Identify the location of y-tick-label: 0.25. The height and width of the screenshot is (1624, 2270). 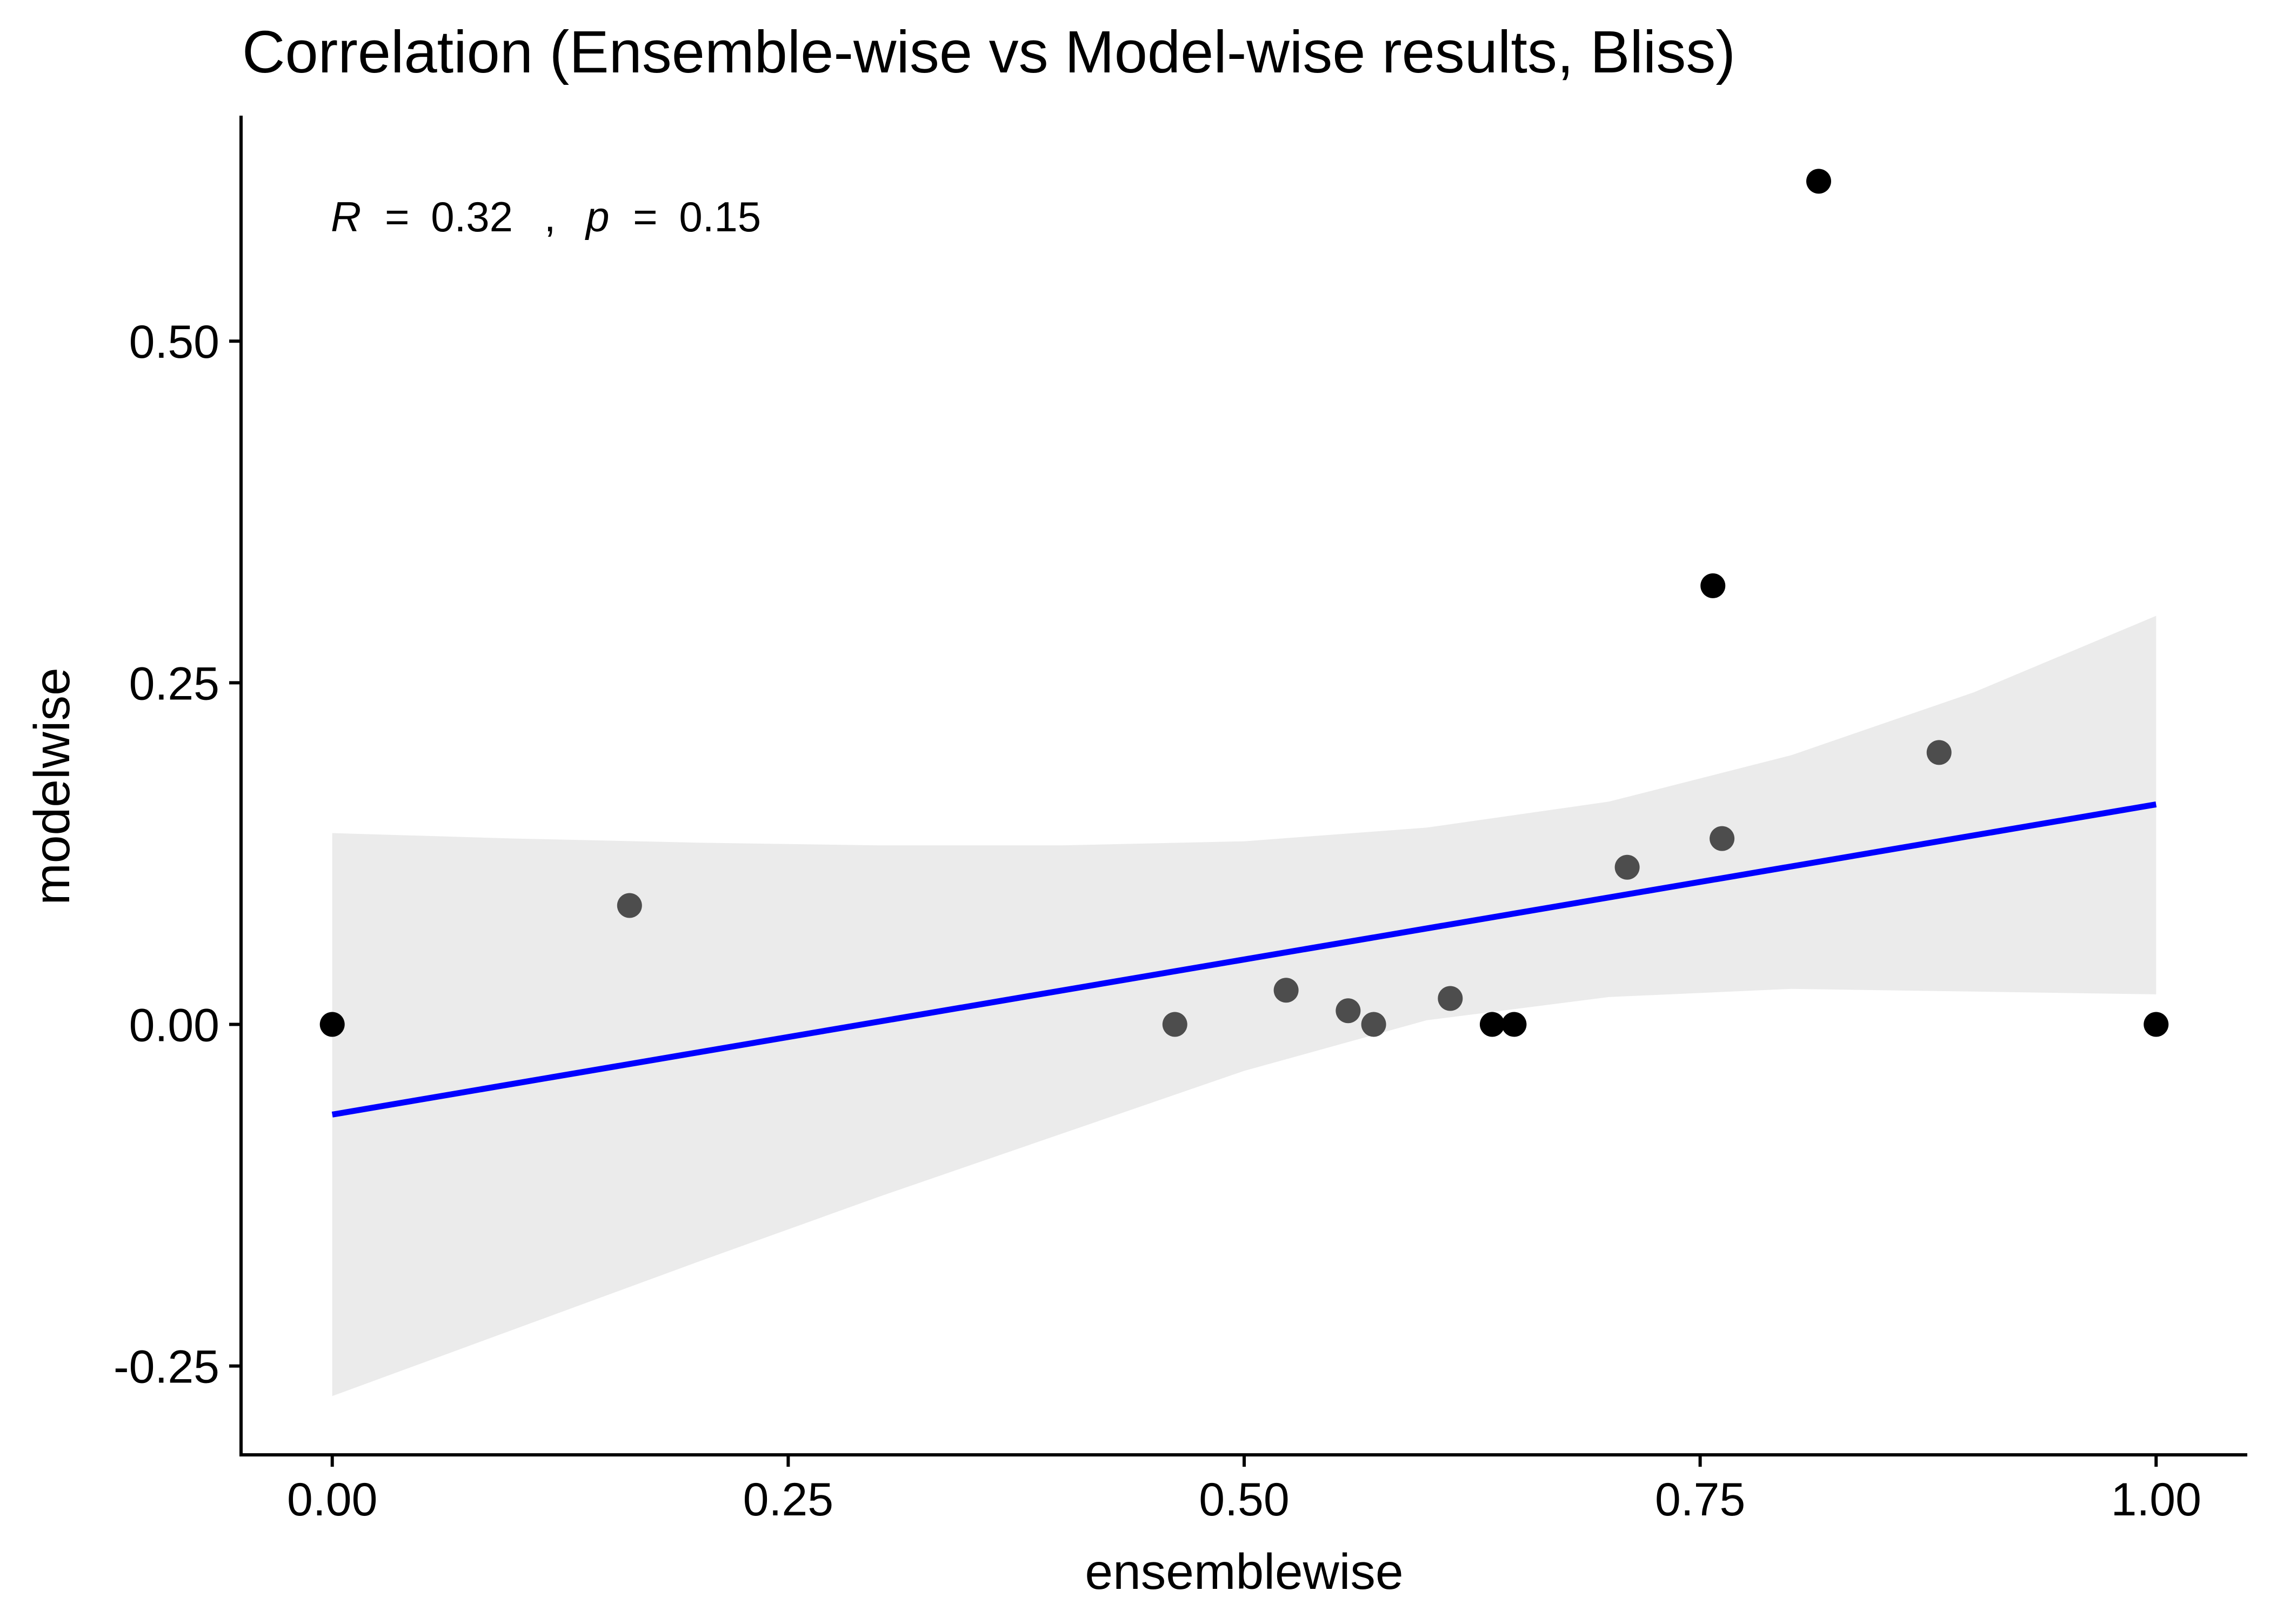
(174, 684).